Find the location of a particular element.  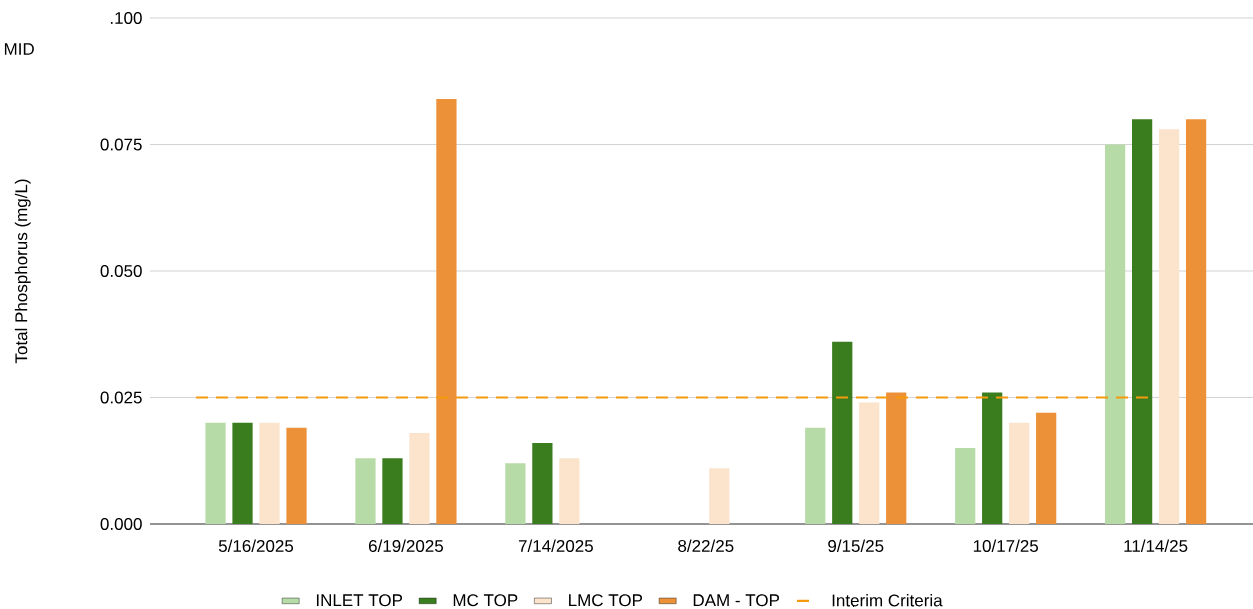

legend-label: DAM - TOP is located at coordinates (736, 600).